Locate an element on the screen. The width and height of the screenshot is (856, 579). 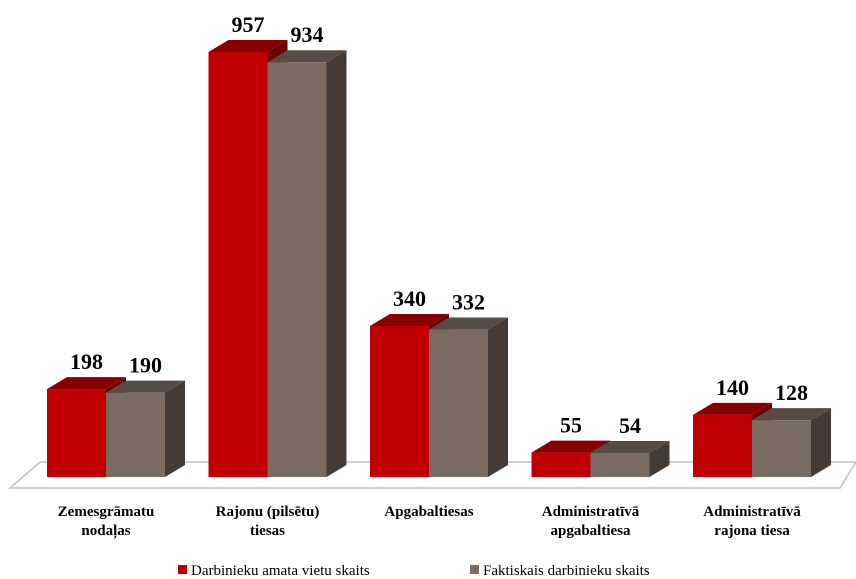
x-tick-label-line: tiesas is located at coordinates (267, 531).